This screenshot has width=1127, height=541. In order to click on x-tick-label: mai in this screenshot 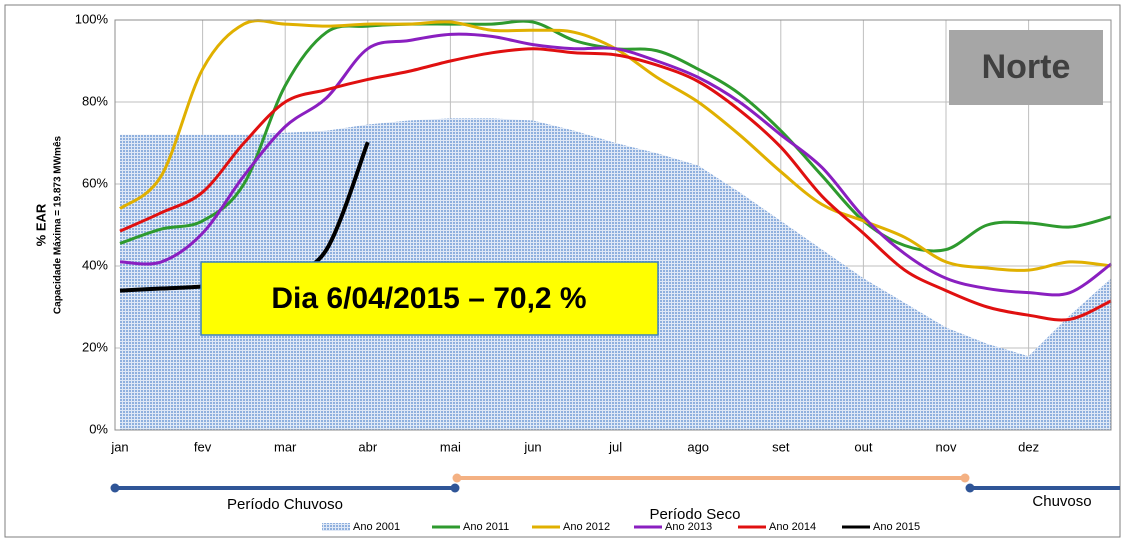, I will do `click(450, 446)`.